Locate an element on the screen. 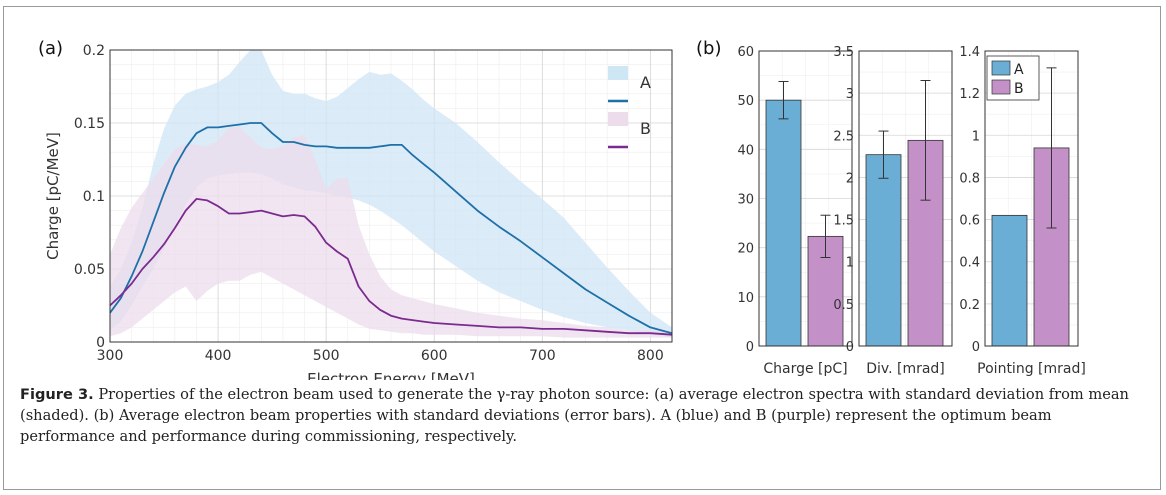  plot-frame-b3 is located at coordinates (1031, 198).